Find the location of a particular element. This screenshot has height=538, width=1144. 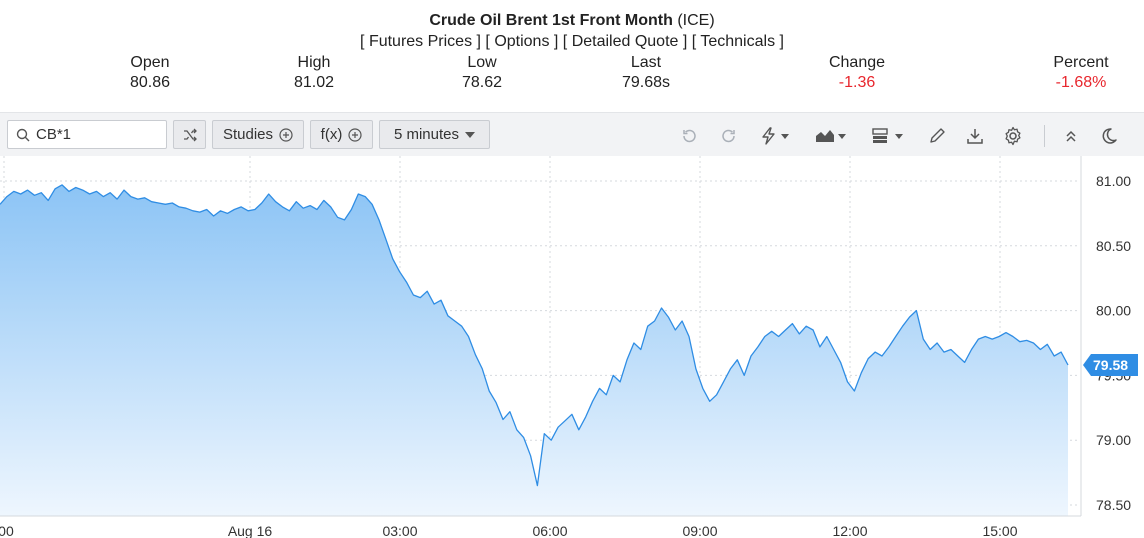

instrument-title: Crude Oil Brent 1st Front Month (ICE) is located at coordinates (572, 21).